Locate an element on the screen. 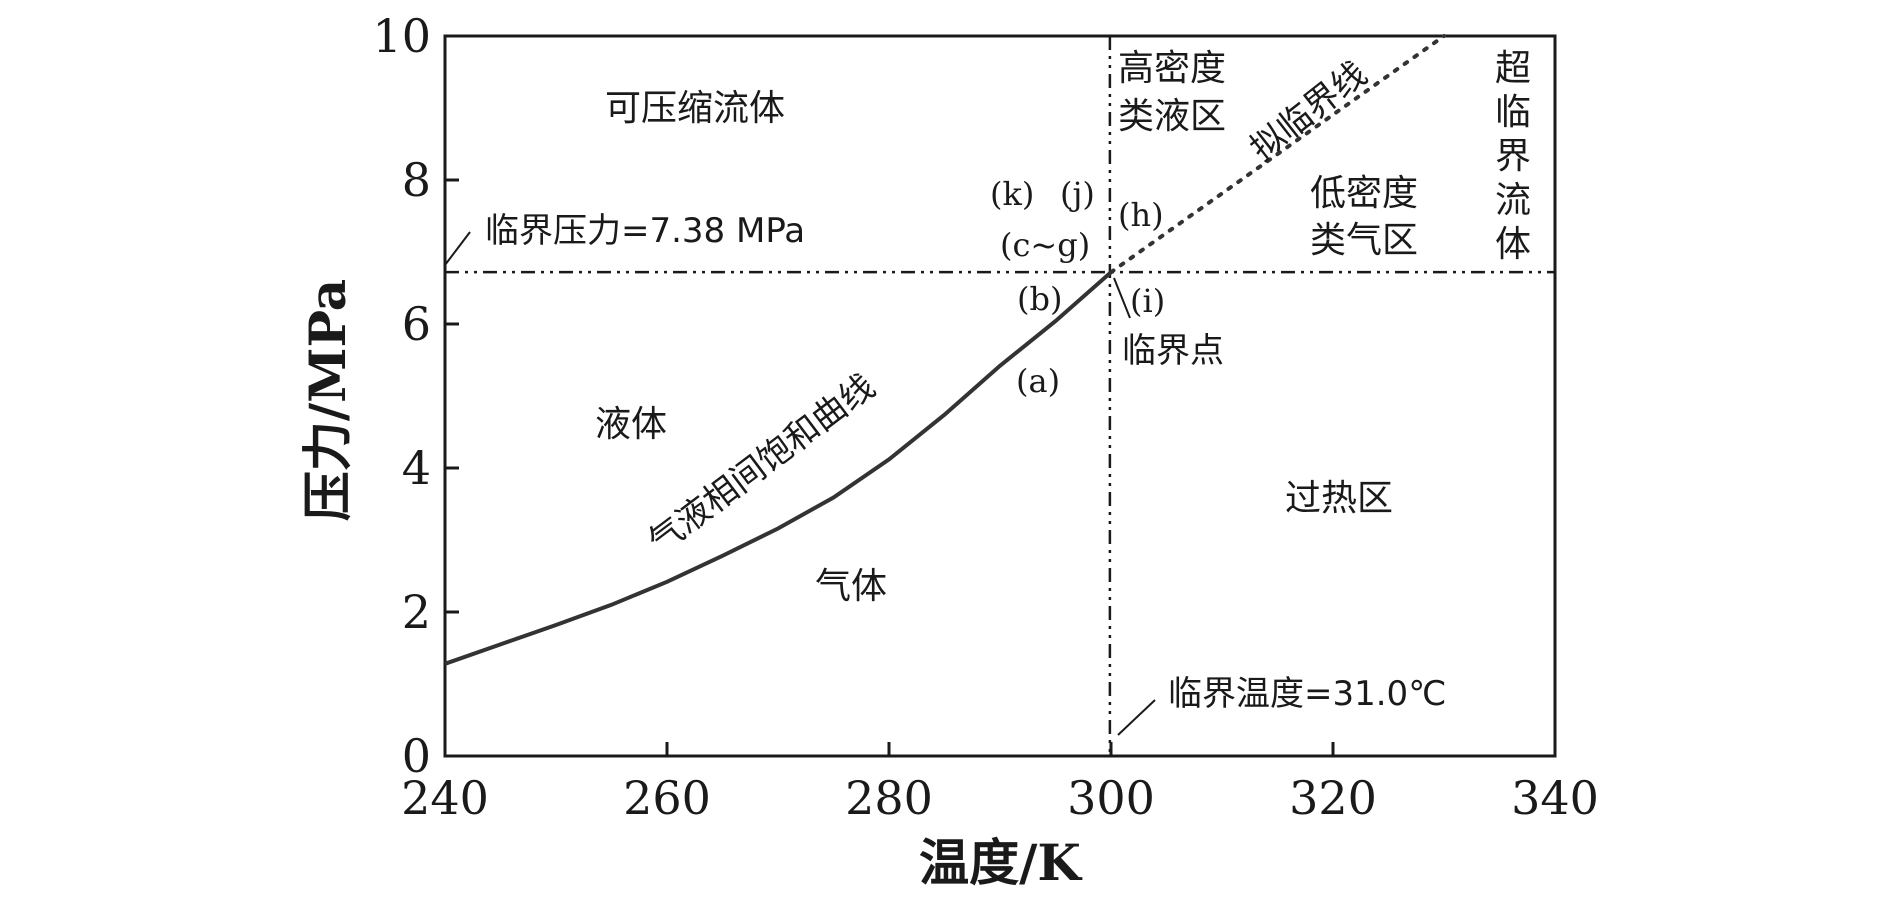  critical-point-label: 临界点 is located at coordinates (1173, 351).